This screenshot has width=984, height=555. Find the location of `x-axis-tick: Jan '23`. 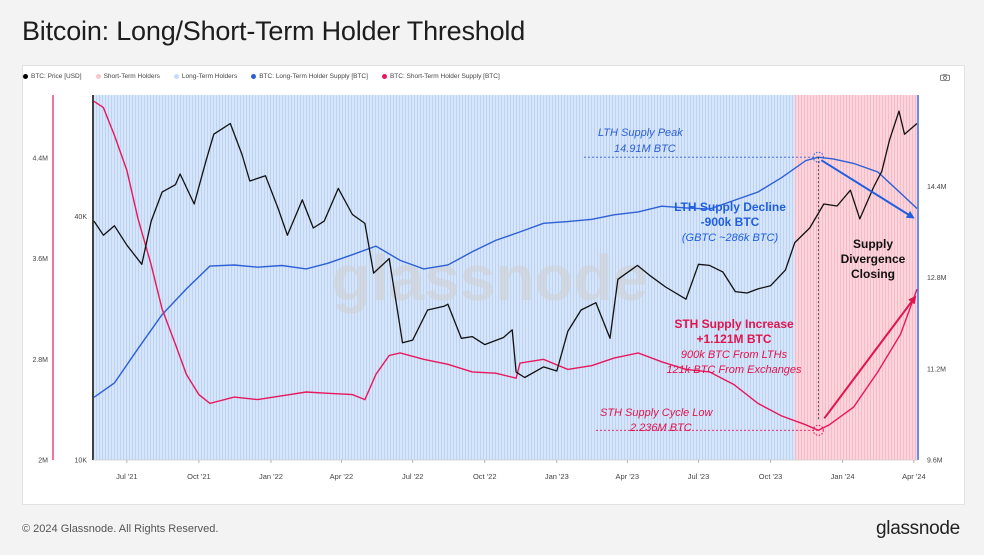

x-axis-tick: Jan '23 is located at coordinates (557, 476).